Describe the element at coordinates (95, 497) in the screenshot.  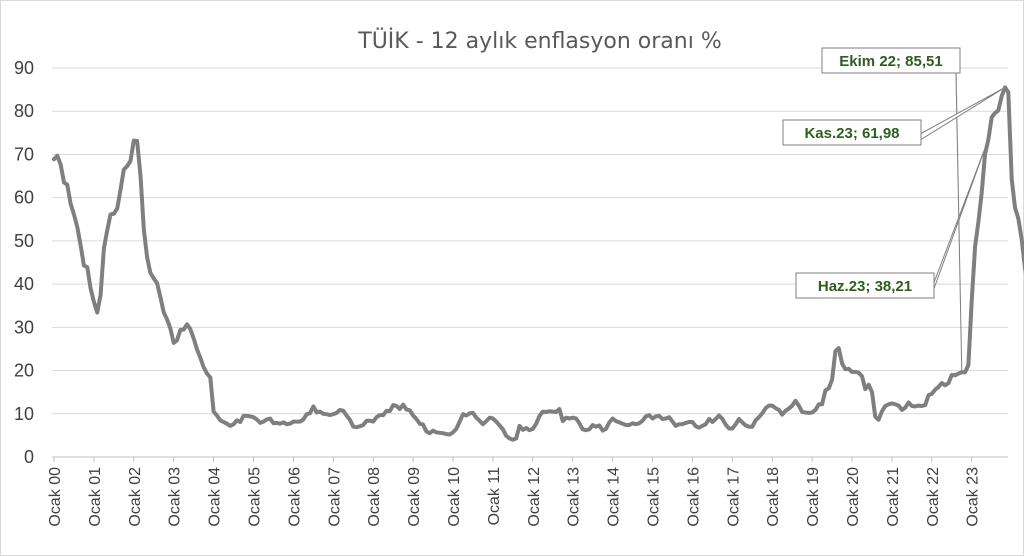
I see `x-tick-label: Ocak 01` at that location.